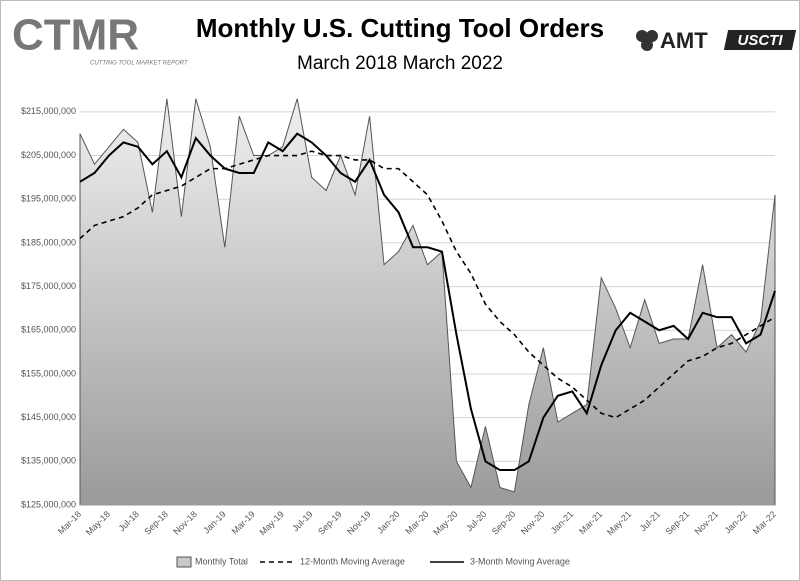 Image resolution: width=800 pixels, height=581 pixels. I want to click on legend-swatch, so click(184, 562).